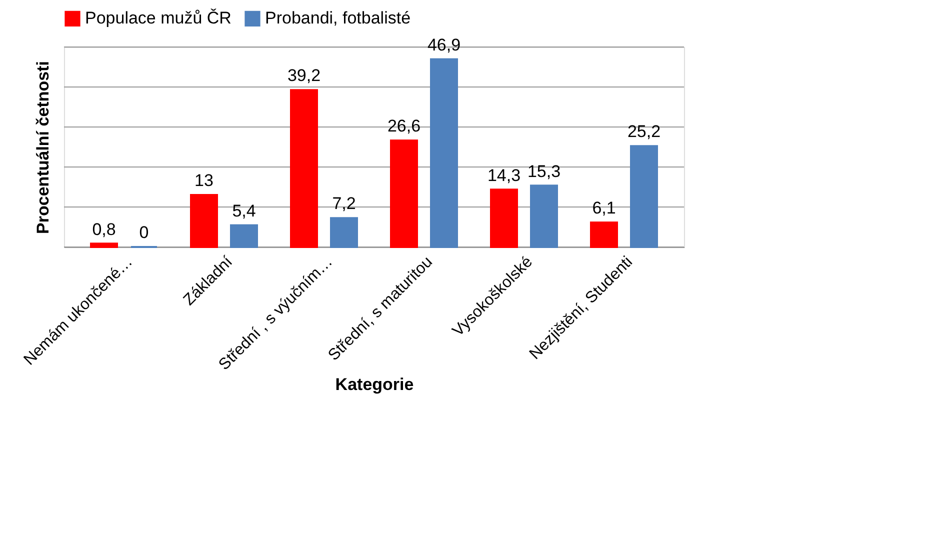 This screenshot has width=941, height=539. Describe the element at coordinates (544, 171) in the screenshot. I see `data-label: 15,3` at that location.